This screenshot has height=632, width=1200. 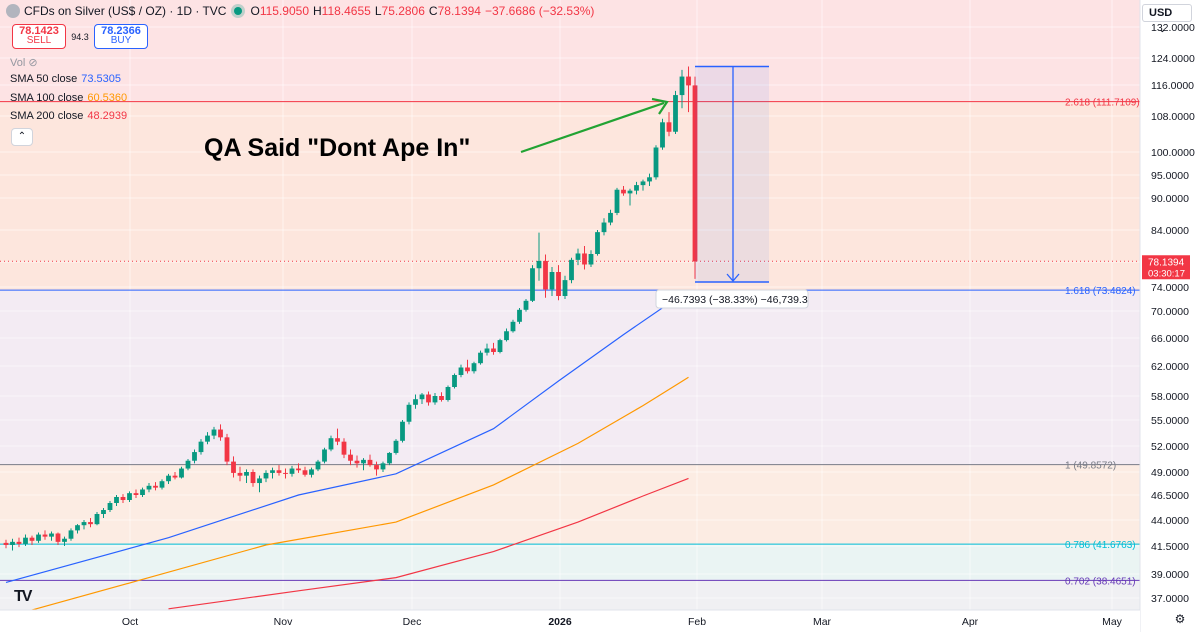 What do you see at coordinates (22, 137) in the screenshot?
I see `collapse-legend-button: ⌃` at bounding box center [22, 137].